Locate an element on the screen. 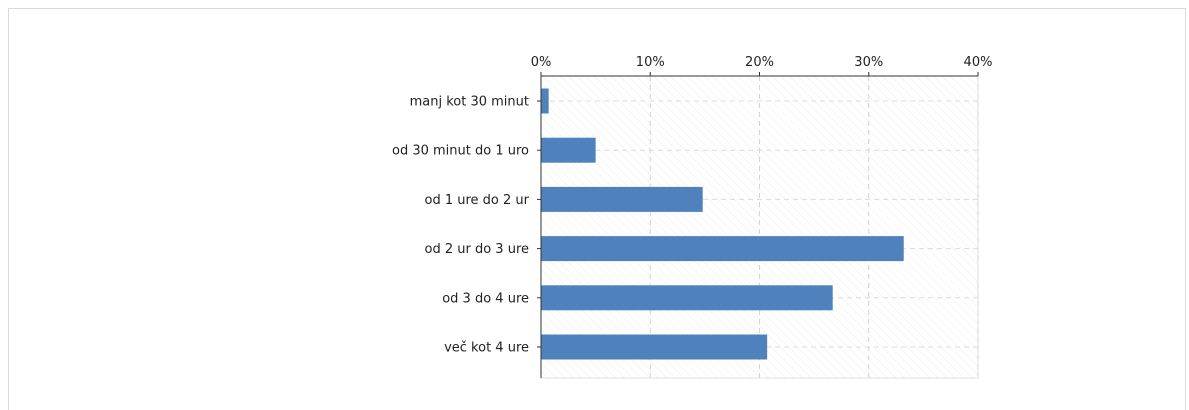 The height and width of the screenshot is (410, 1189). category-label: od 2 ur do 3 ure is located at coordinates (477, 249).